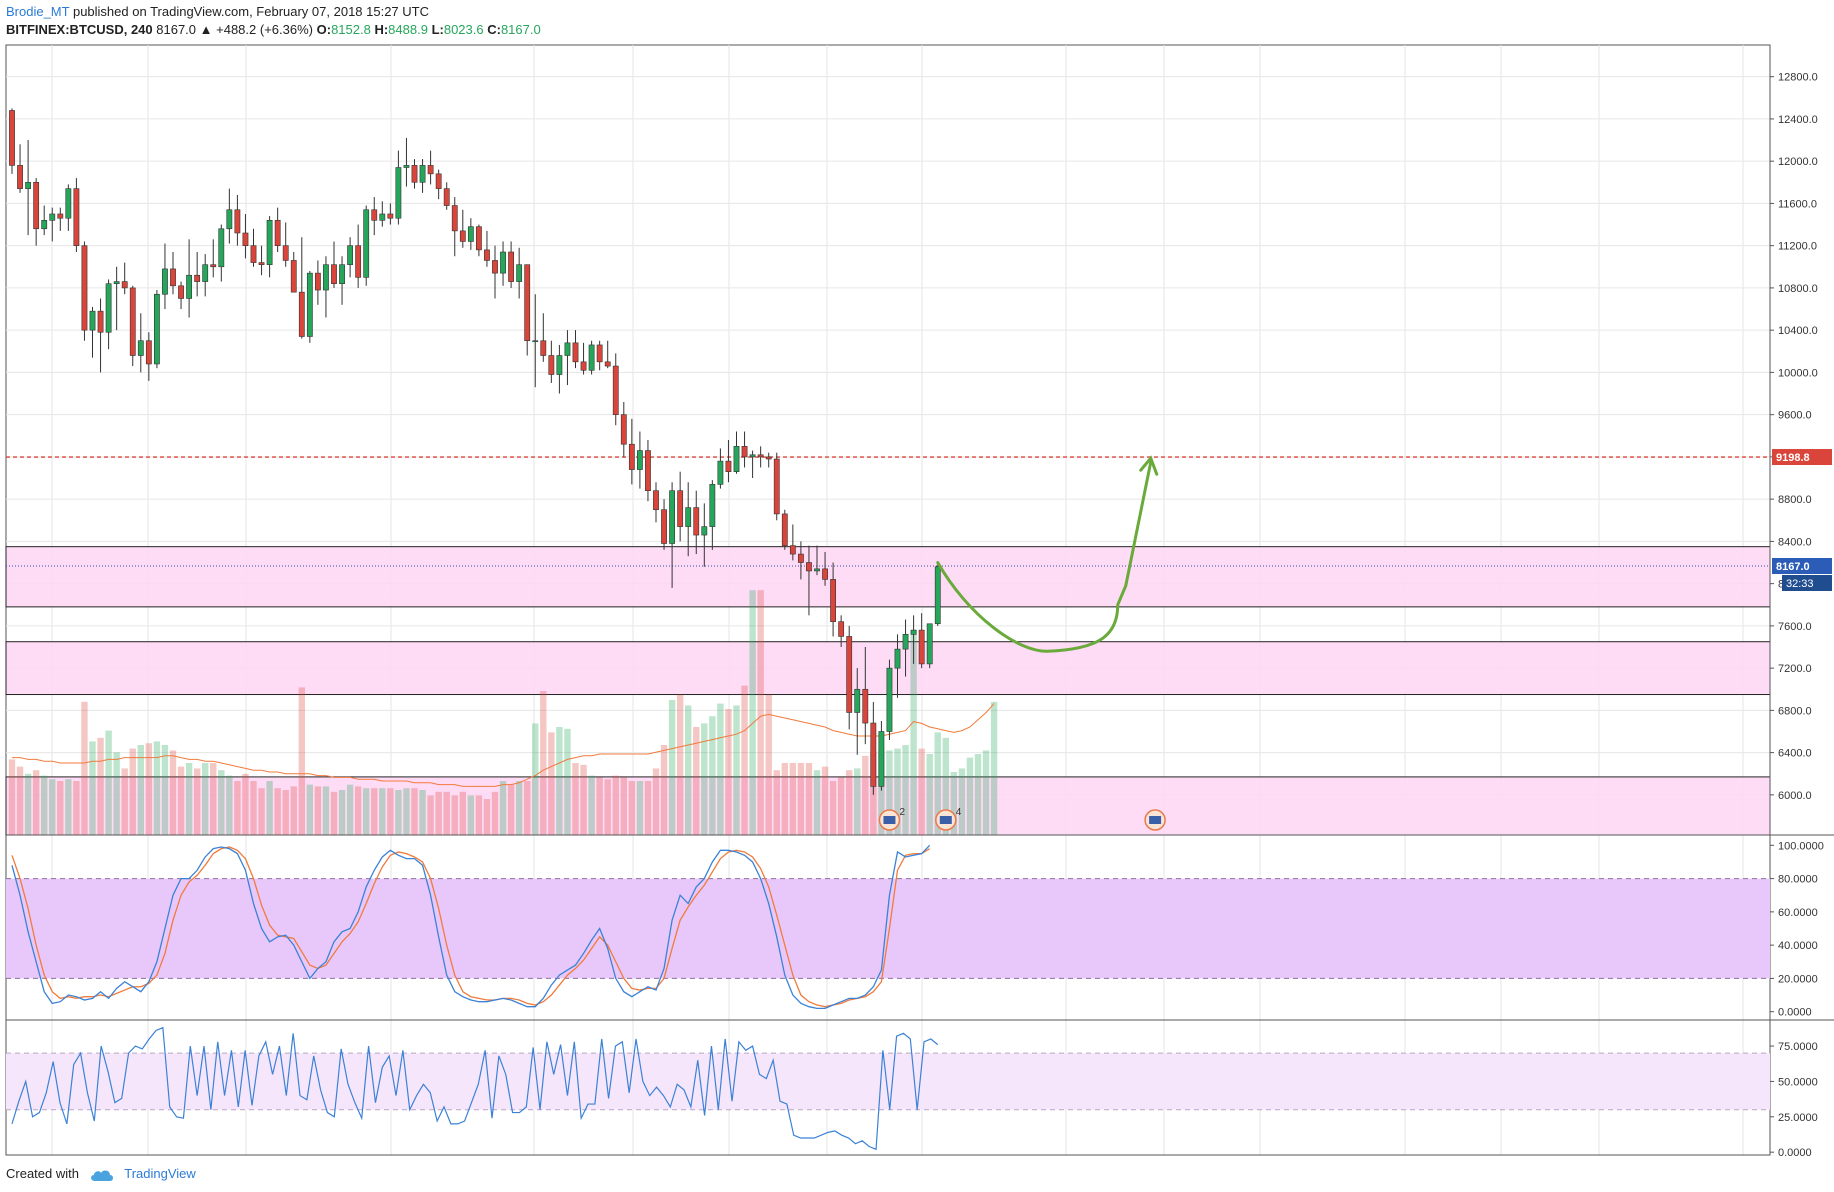  Describe the element at coordinates (1798, 913) in the screenshot. I see `stochastic-tick-label: 60.0000` at that location.